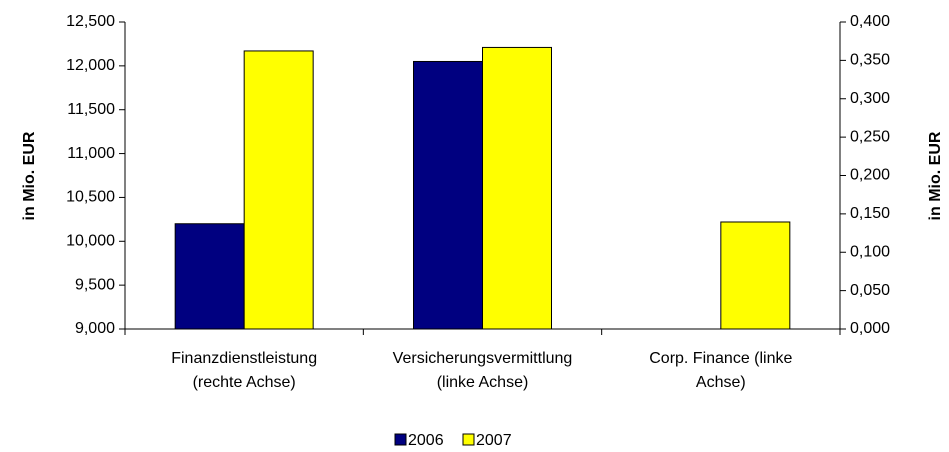 This screenshot has width=949, height=452. What do you see at coordinates (90, 241) in the screenshot?
I see `y-tick-label: 10,000` at bounding box center [90, 241].